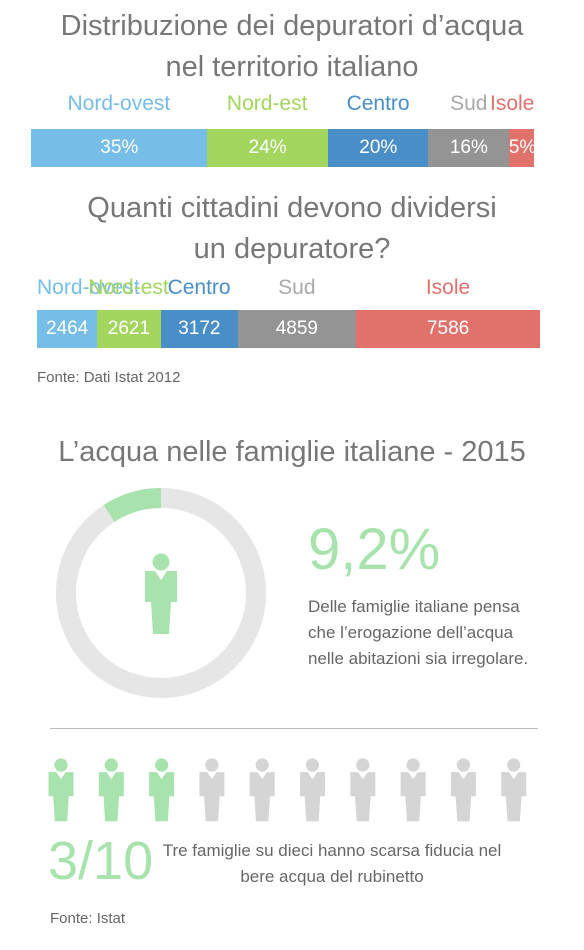  I want to click on desc-line1: Delle famiglie italiane pensa, so click(414, 606).